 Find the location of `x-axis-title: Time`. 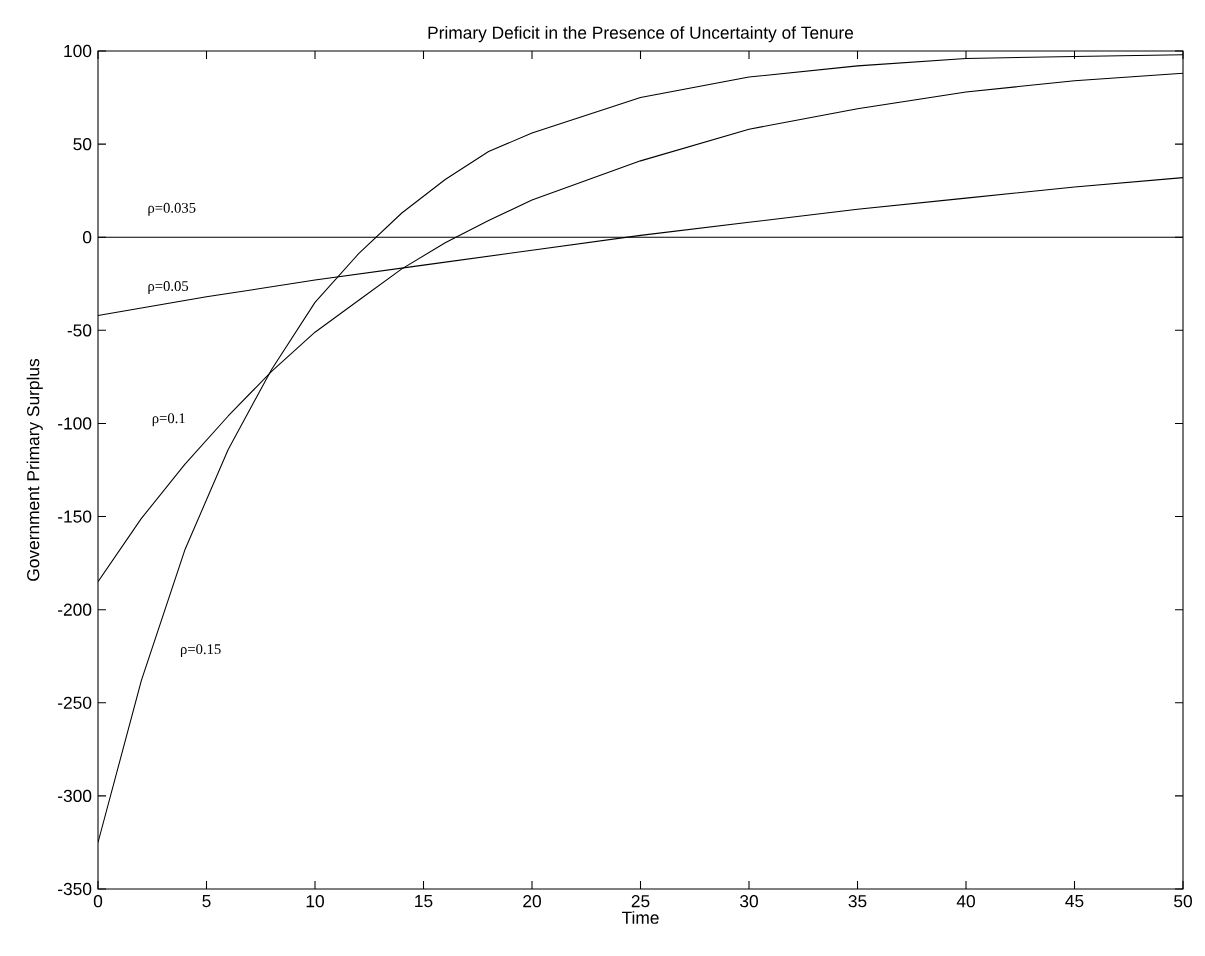

x-axis-title: Time is located at coordinates (640, 917).